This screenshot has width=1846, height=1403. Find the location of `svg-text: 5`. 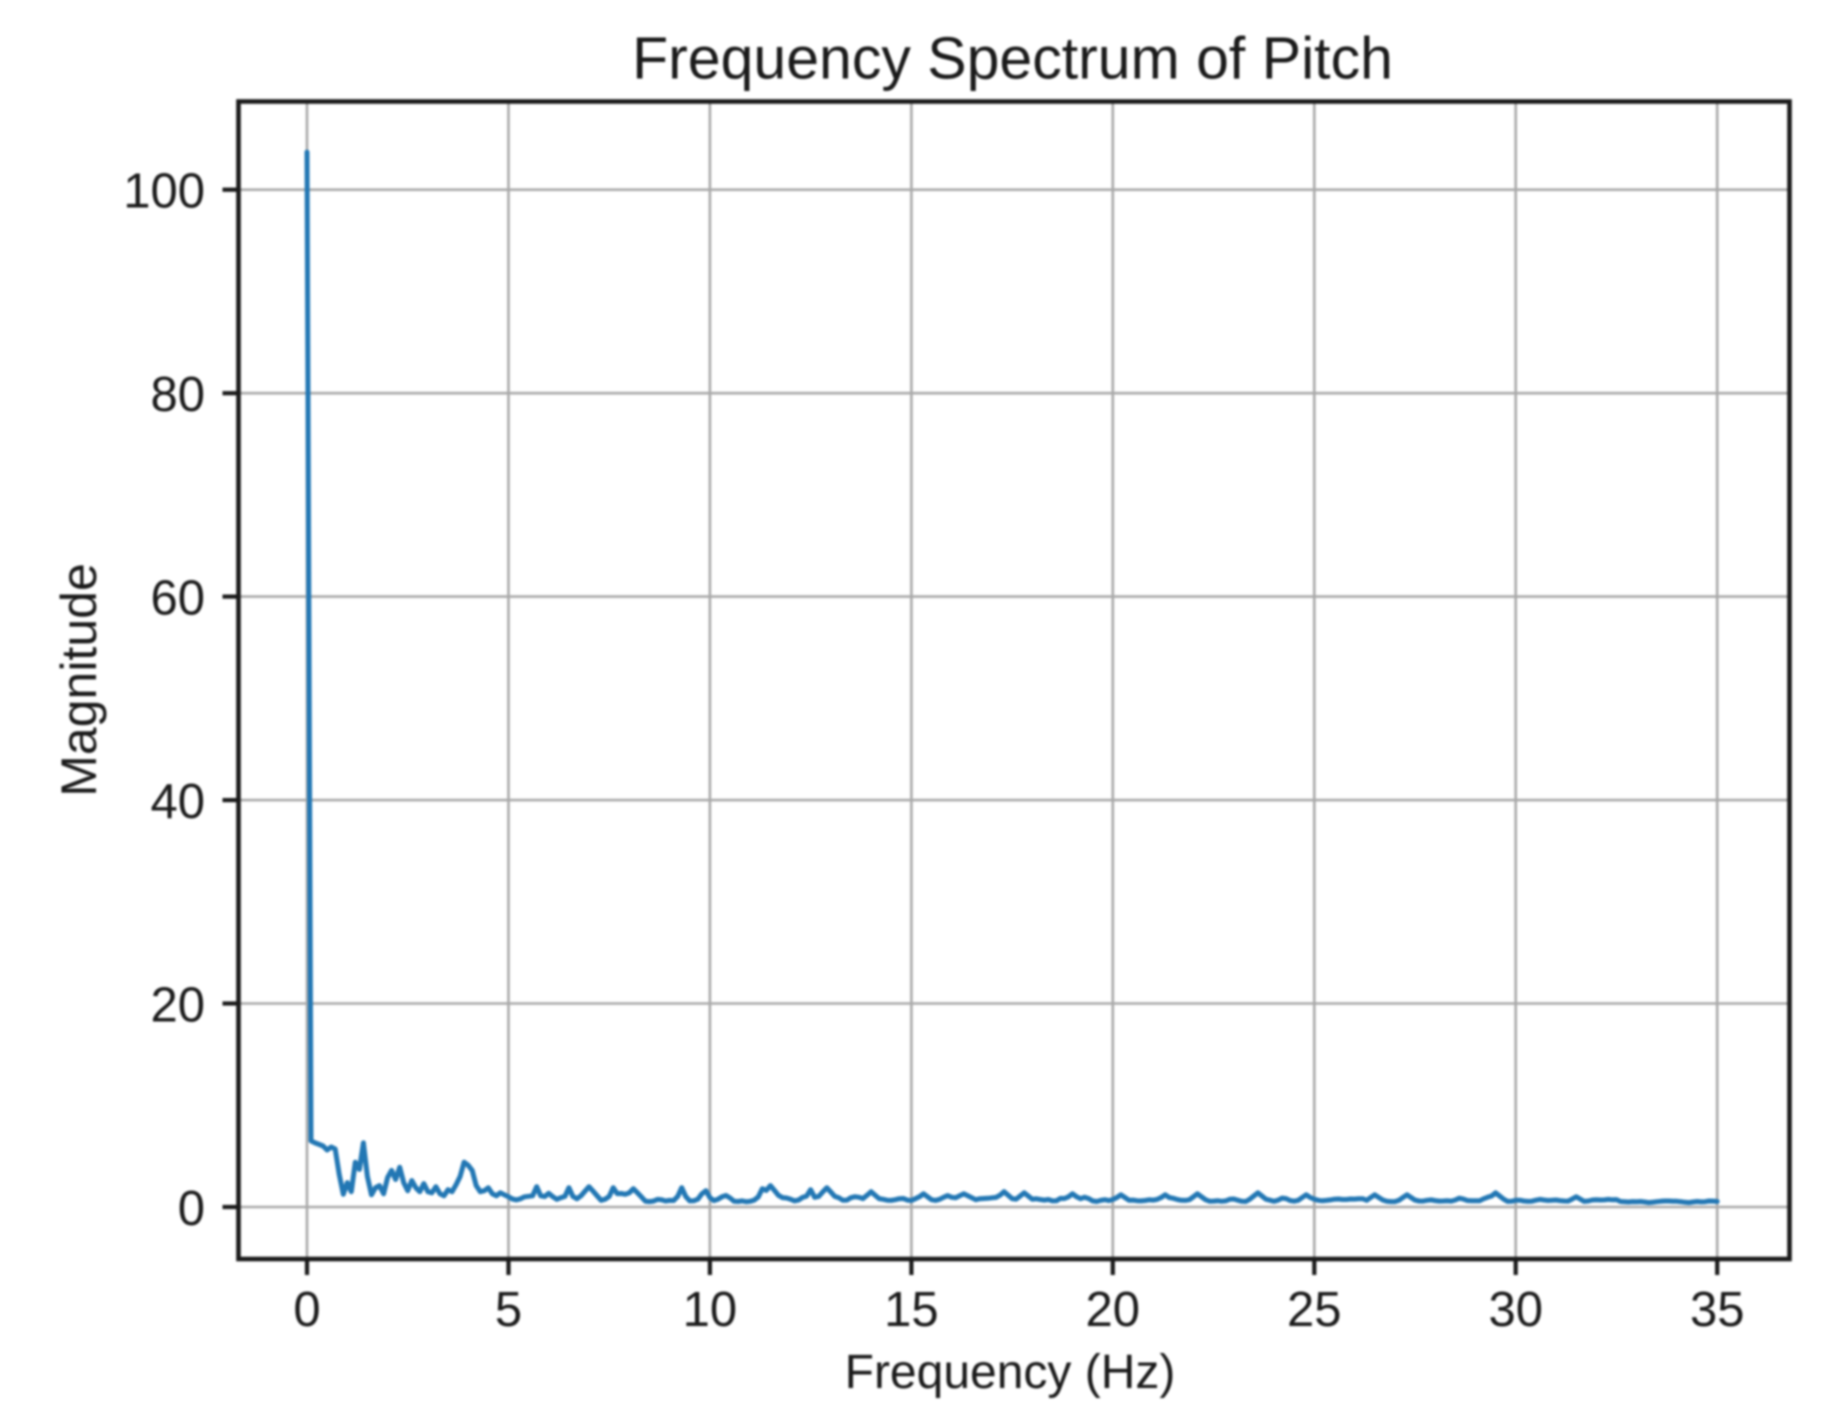

svg-text: 5 is located at coordinates (508, 1310).